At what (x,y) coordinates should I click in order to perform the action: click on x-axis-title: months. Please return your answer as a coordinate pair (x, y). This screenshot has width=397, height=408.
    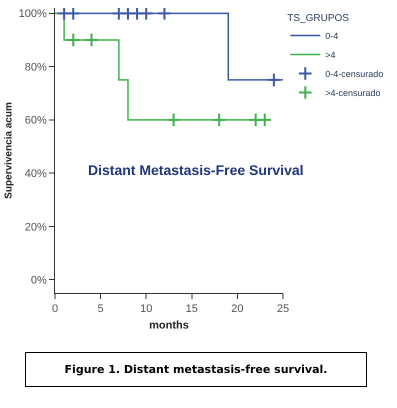
    Looking at the image, I should click on (169, 325).